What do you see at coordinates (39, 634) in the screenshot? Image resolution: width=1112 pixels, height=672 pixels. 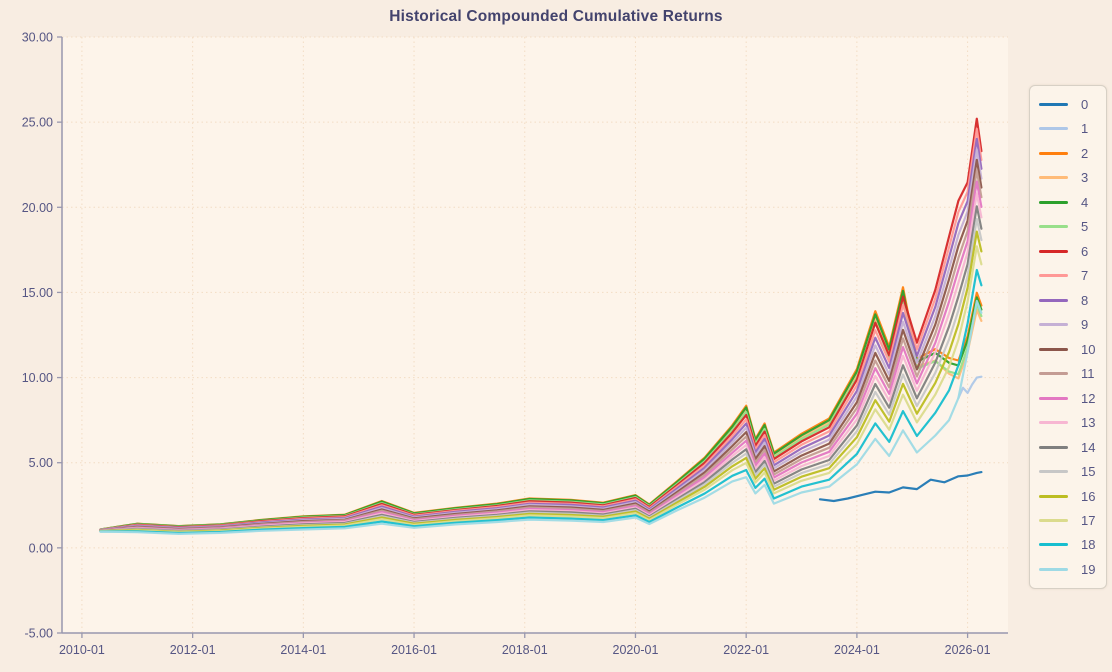 I see `y-tick-label: -5.00` at bounding box center [39, 634].